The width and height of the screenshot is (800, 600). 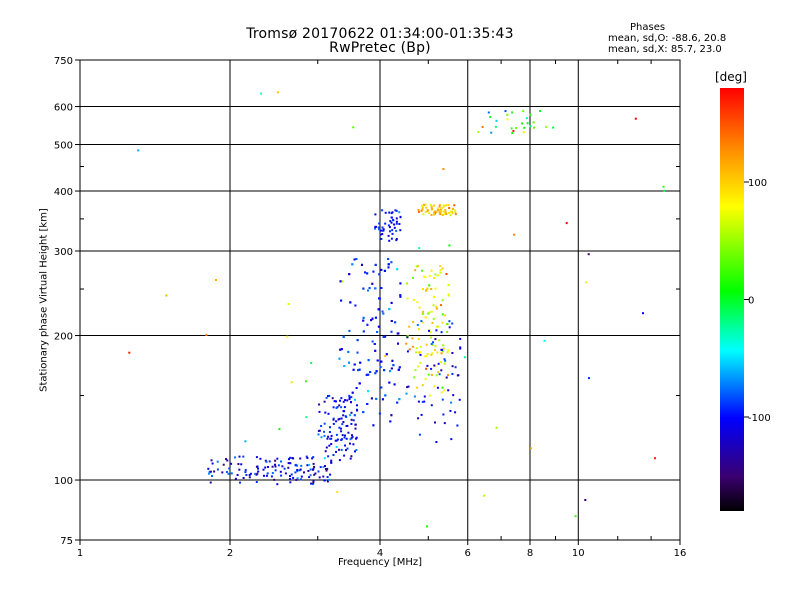 I want to click on x-axis-label: Frequency [MHz], so click(x=380, y=562).